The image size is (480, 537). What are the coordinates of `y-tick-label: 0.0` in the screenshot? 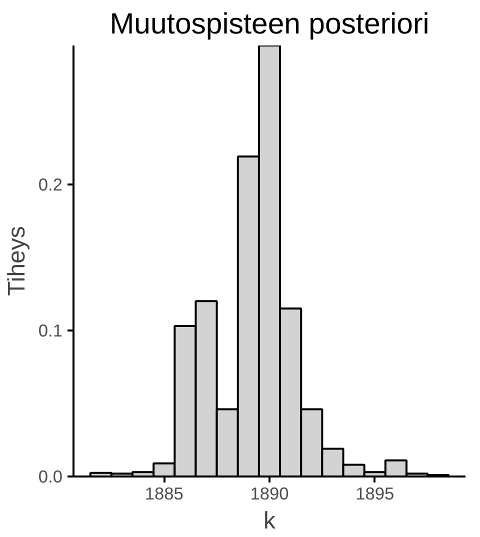 It's located at (50, 476).